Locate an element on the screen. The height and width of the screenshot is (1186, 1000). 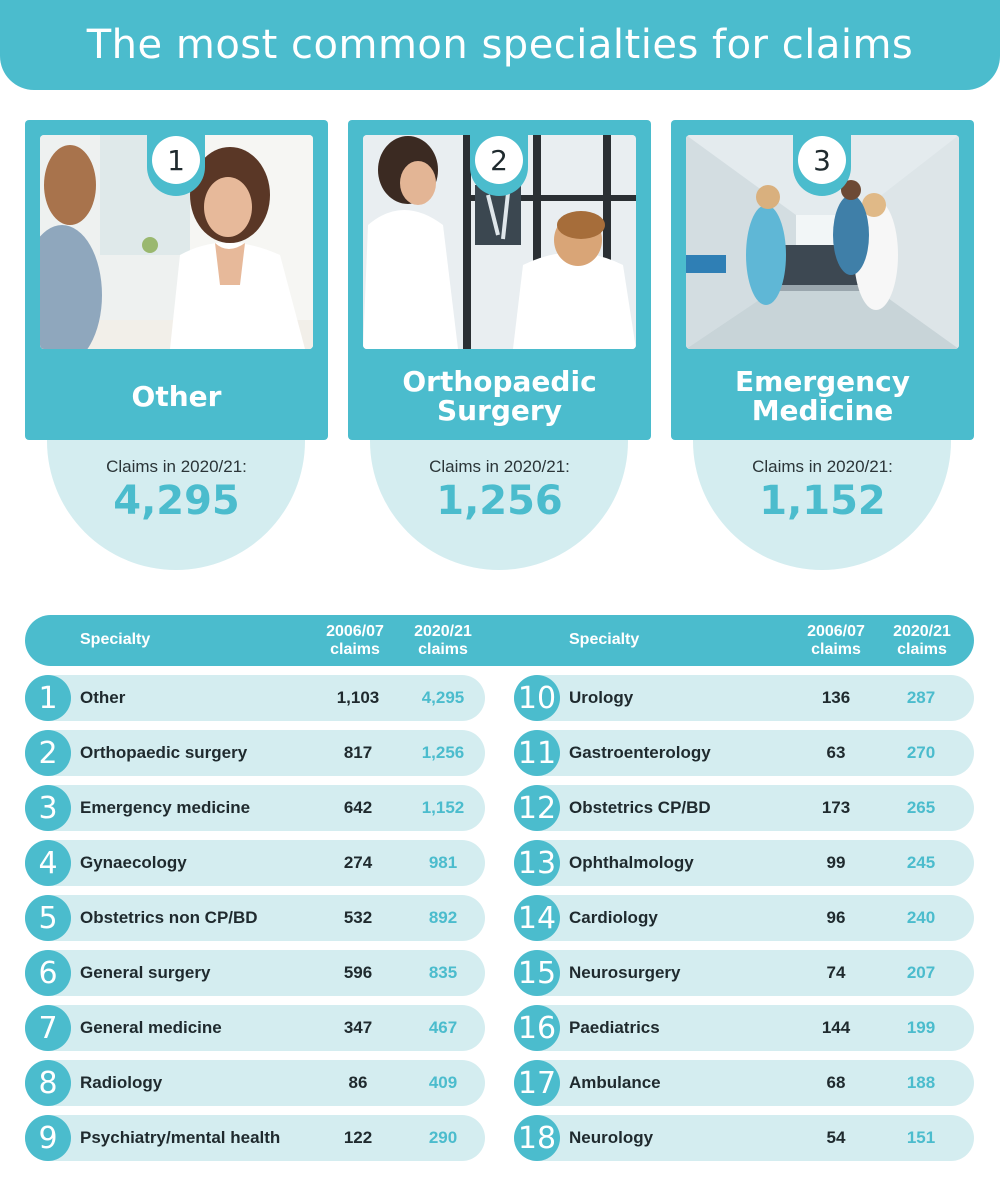
claims-2020-value: 240 is located at coordinates (921, 917).